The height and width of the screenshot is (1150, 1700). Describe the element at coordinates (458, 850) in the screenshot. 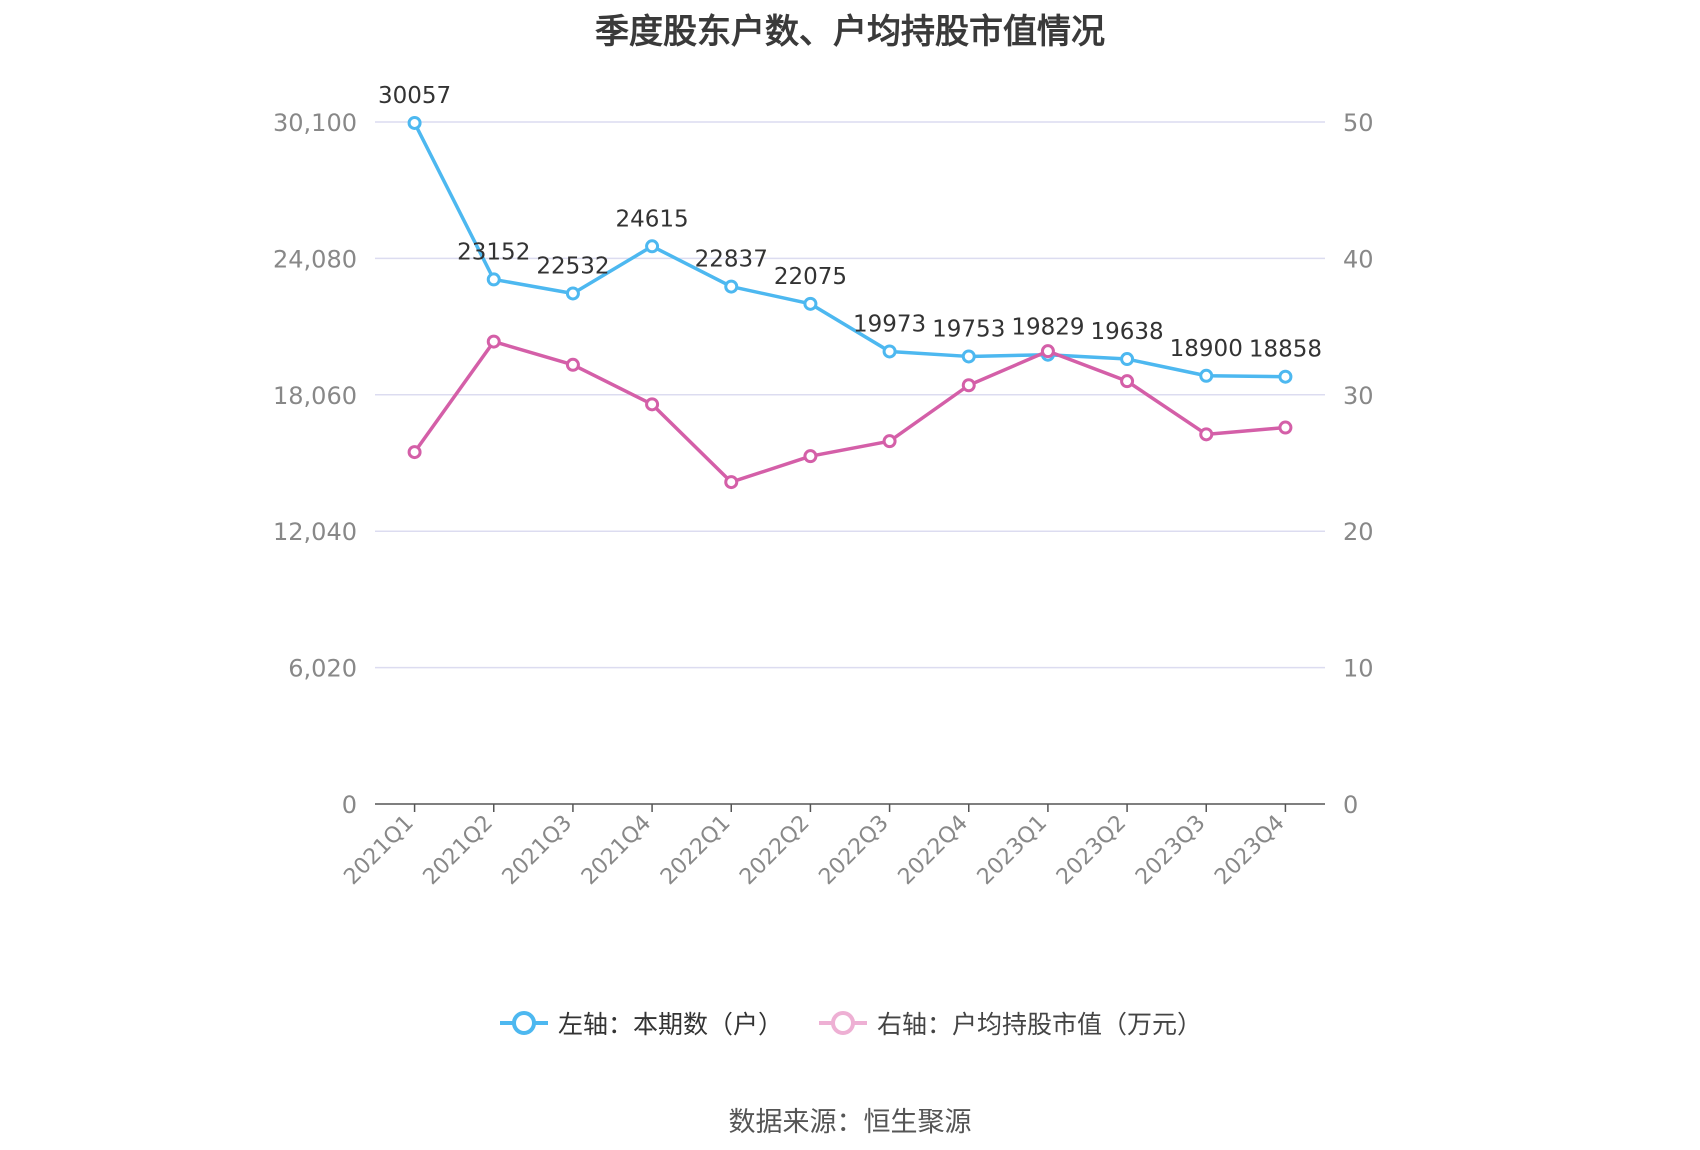

I see `x-tick-label: 2021Q2` at that location.